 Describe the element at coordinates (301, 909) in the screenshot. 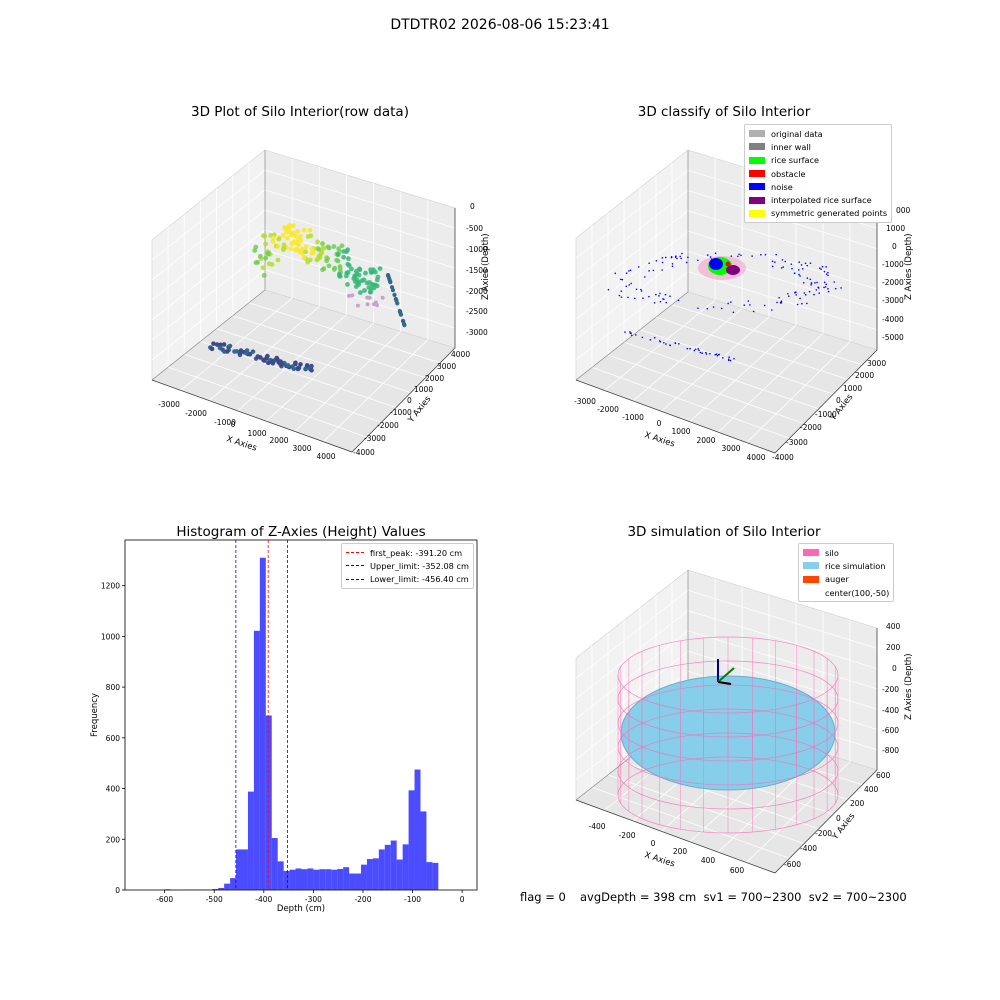

I see `histogram-x-axis-label: Depth (cm)` at that location.